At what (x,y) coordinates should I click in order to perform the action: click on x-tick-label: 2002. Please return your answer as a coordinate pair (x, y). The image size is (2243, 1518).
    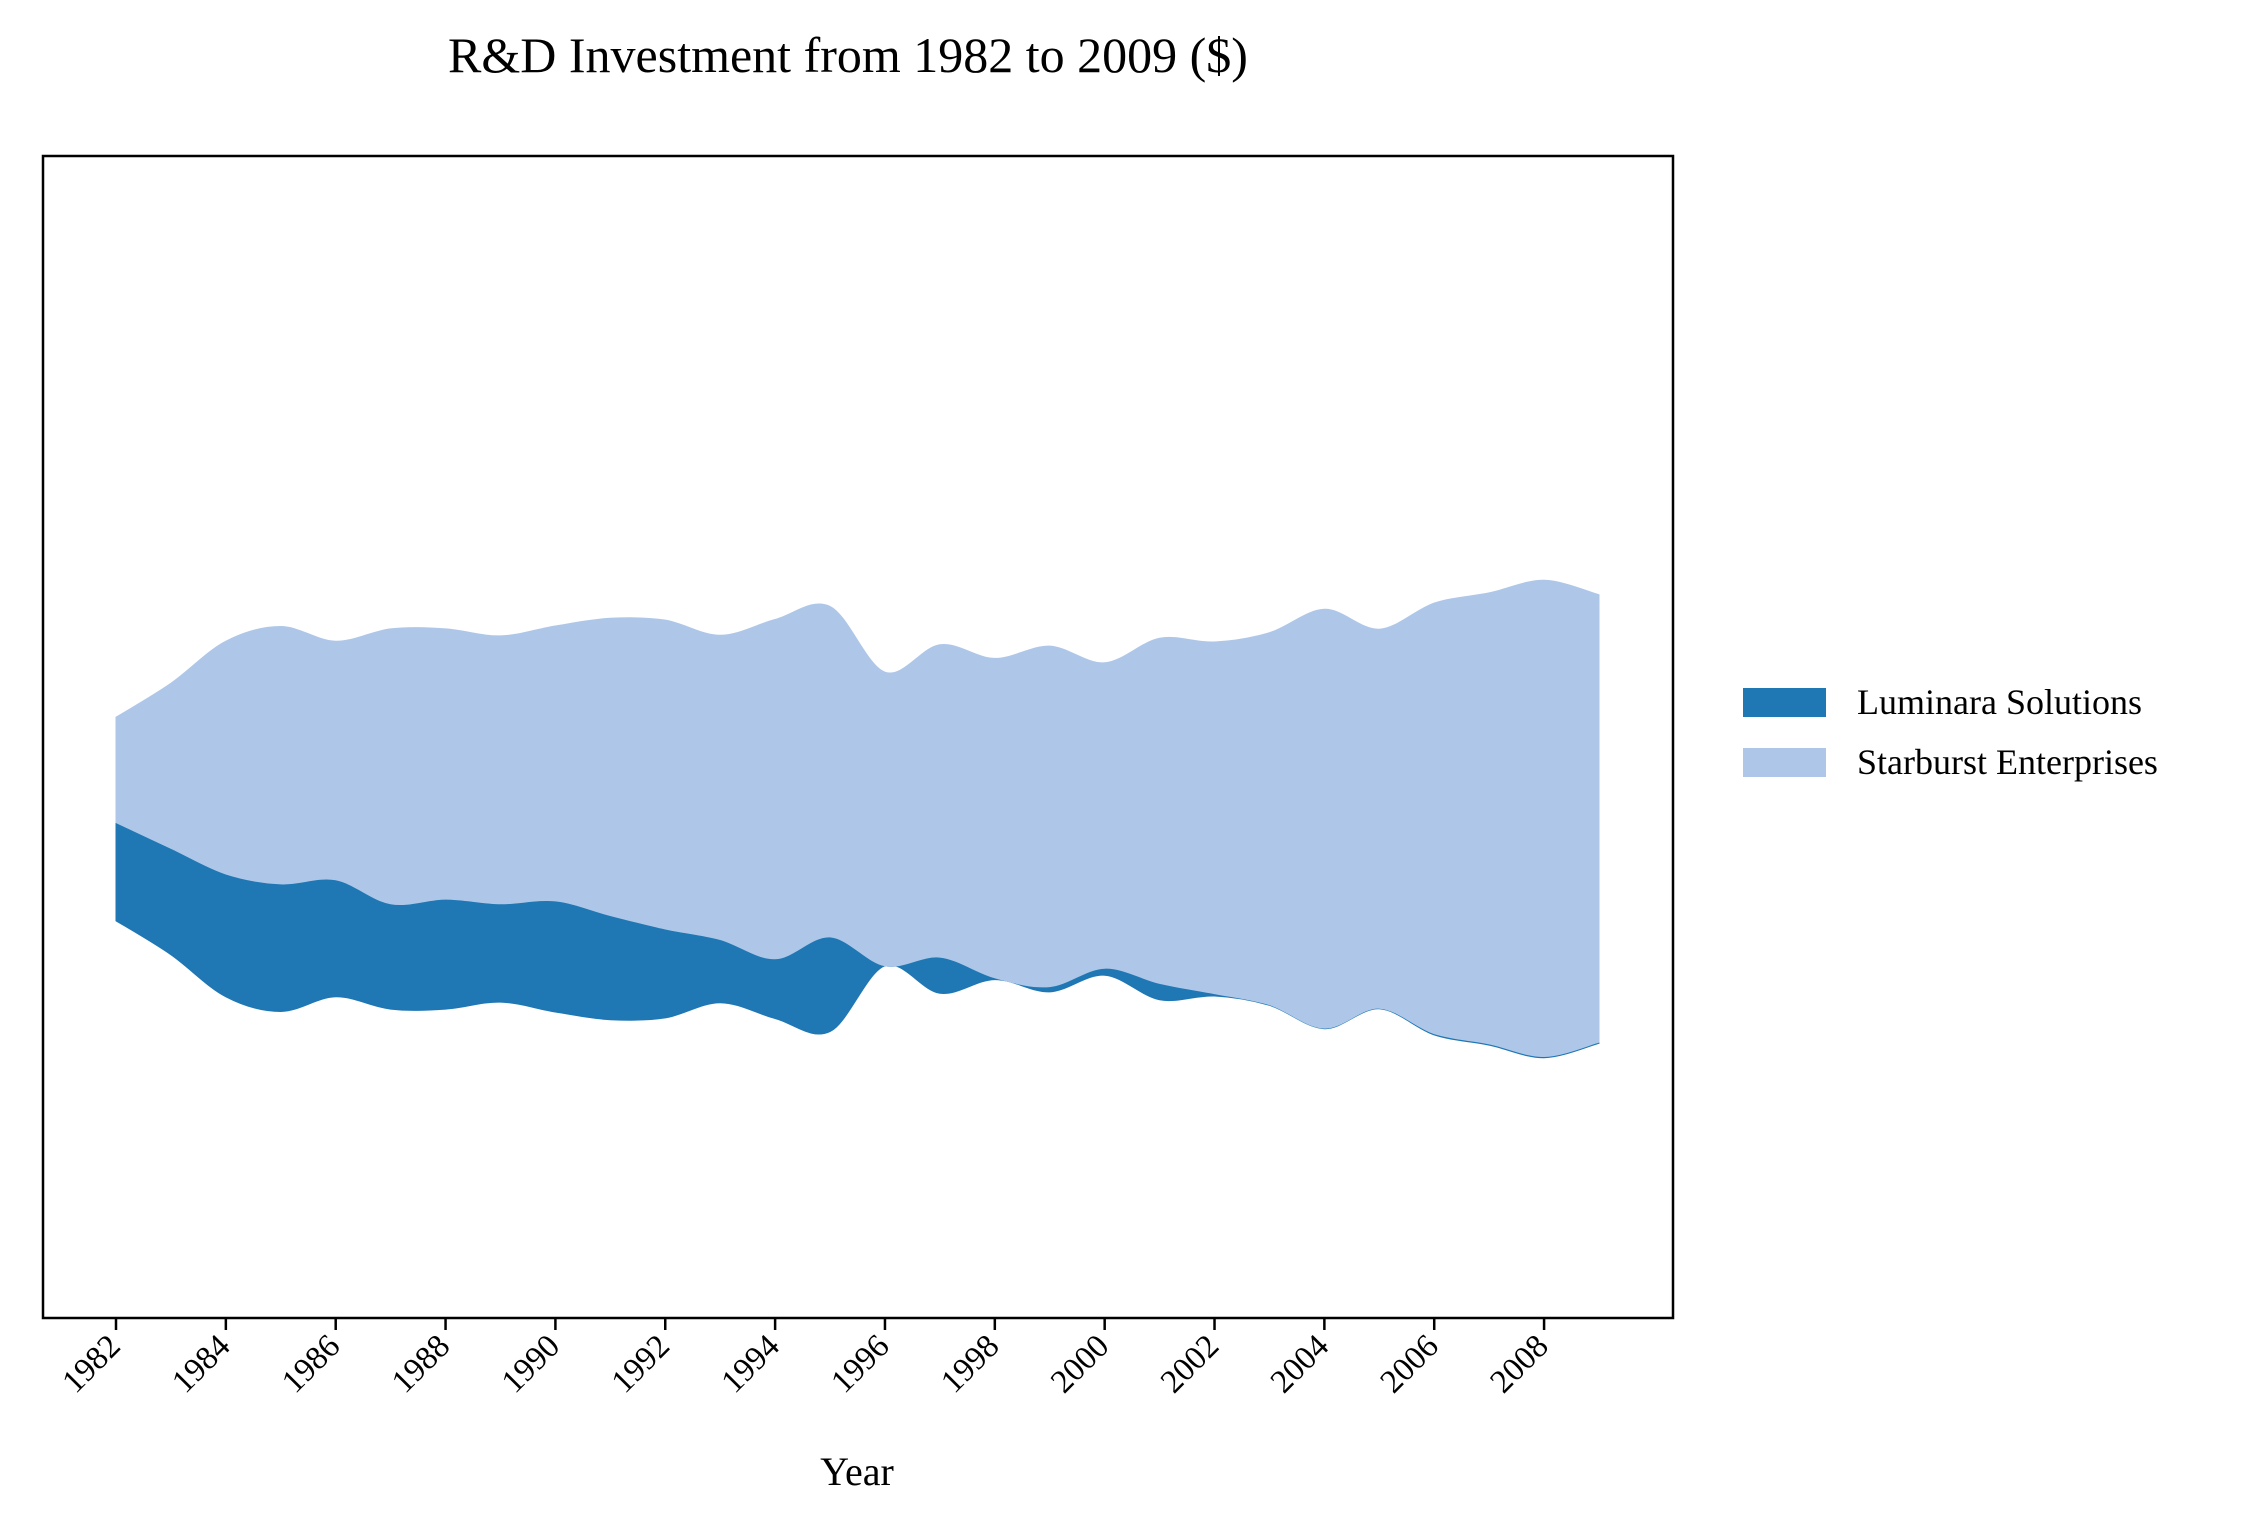
    Looking at the image, I should click on (1190, 1364).